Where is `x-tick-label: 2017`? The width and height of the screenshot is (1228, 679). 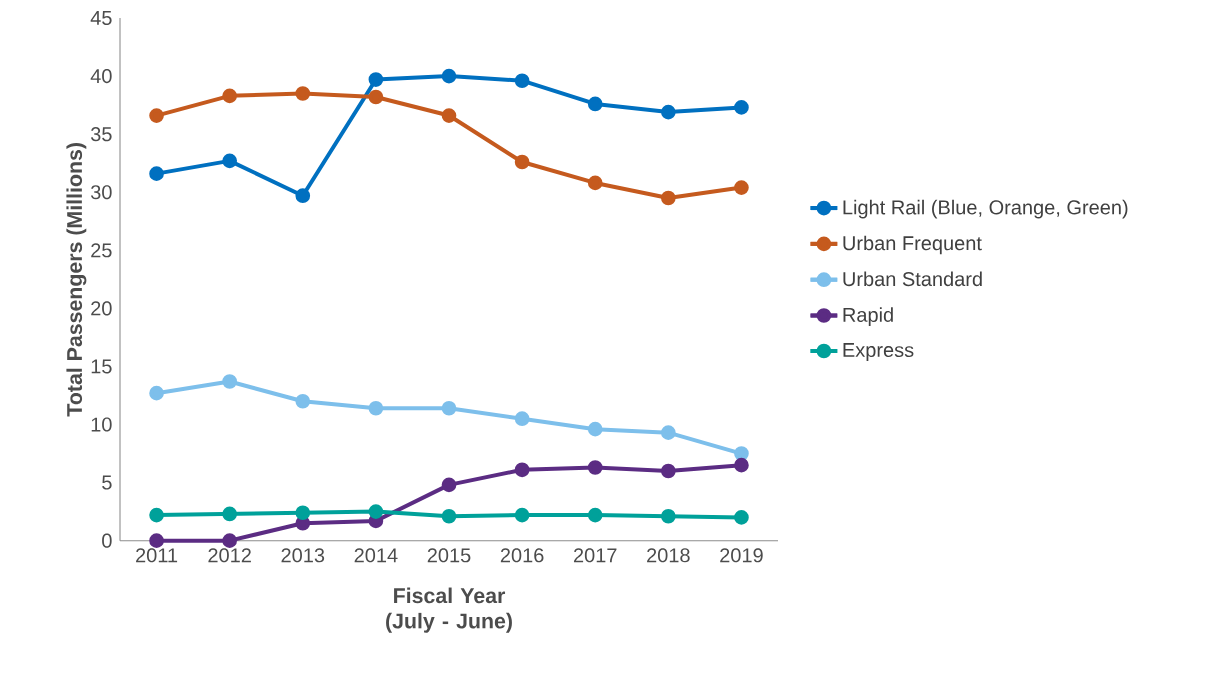 x-tick-label: 2017 is located at coordinates (595, 555).